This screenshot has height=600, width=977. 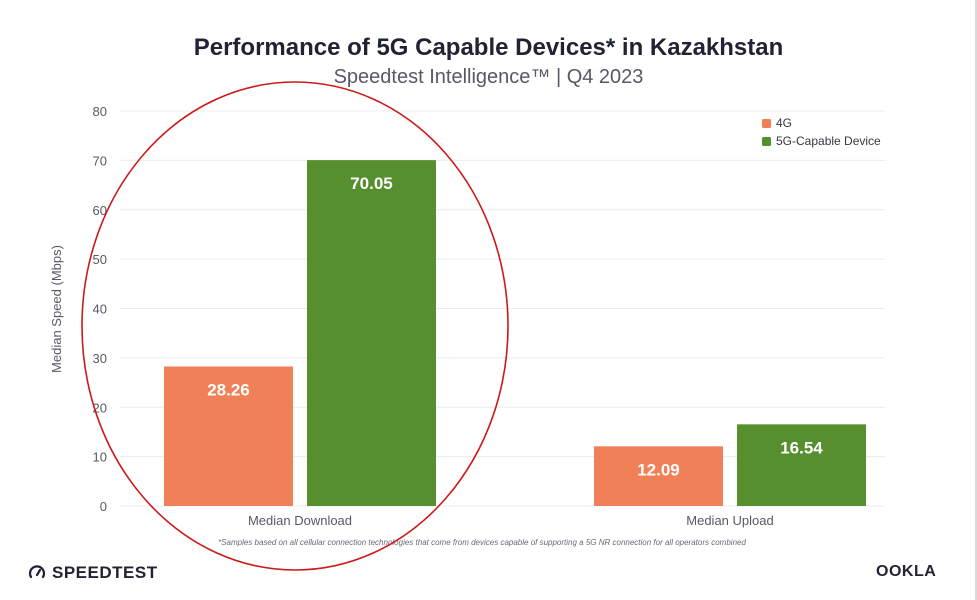 What do you see at coordinates (103, 506) in the screenshot?
I see `y-tick-label: 0` at bounding box center [103, 506].